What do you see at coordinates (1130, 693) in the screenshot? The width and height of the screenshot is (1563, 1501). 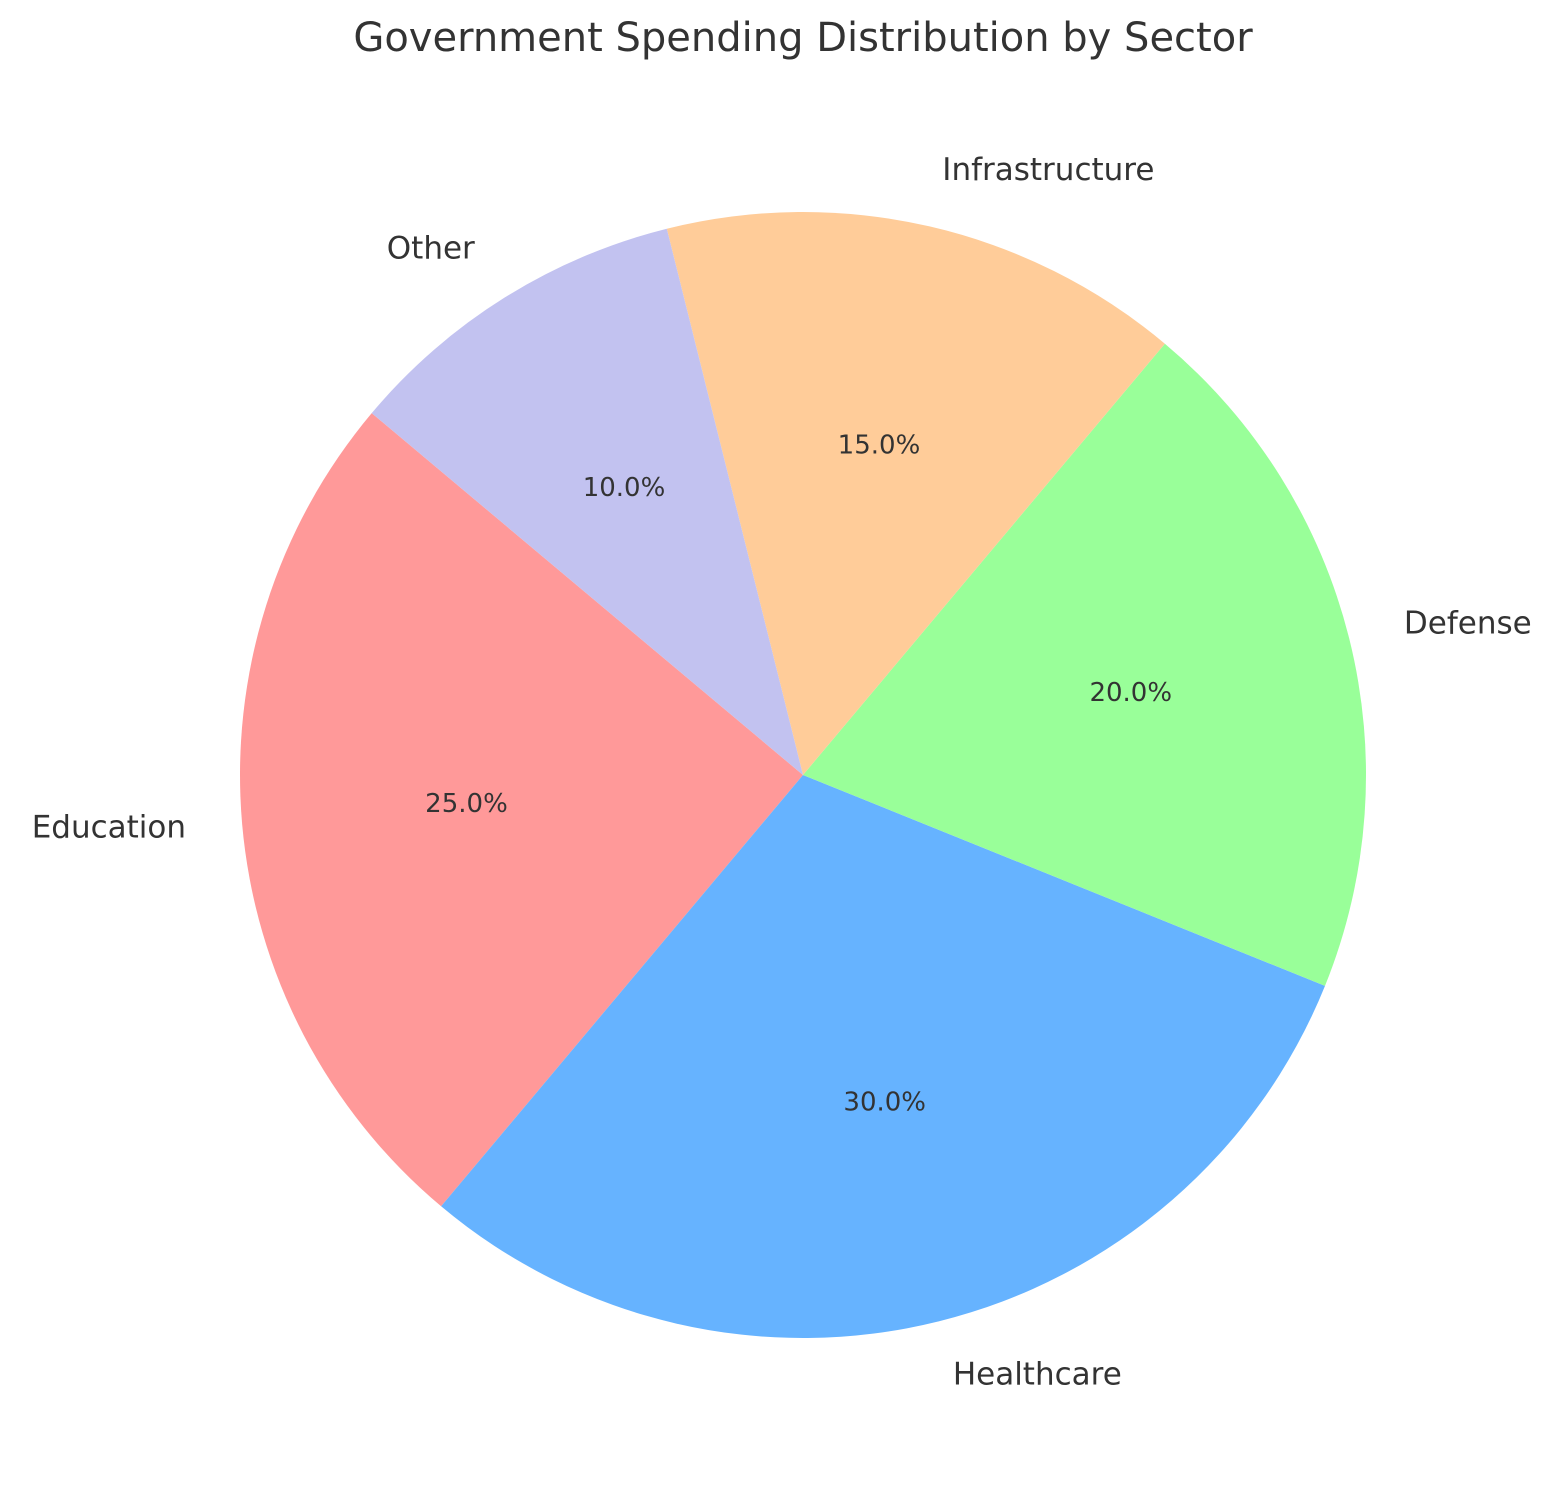 I see `percent-label: 20.0%` at bounding box center [1130, 693].